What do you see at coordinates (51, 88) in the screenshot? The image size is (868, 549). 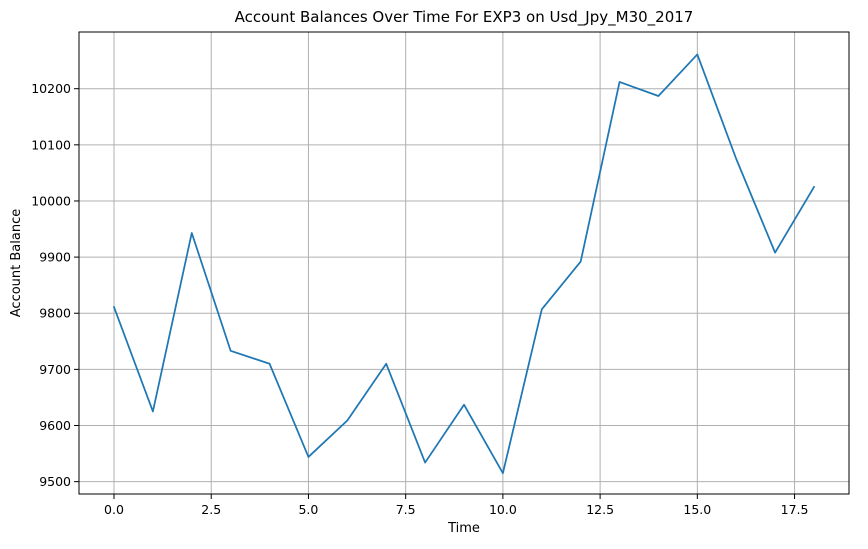 I see `y-tick-label: 10200` at bounding box center [51, 88].